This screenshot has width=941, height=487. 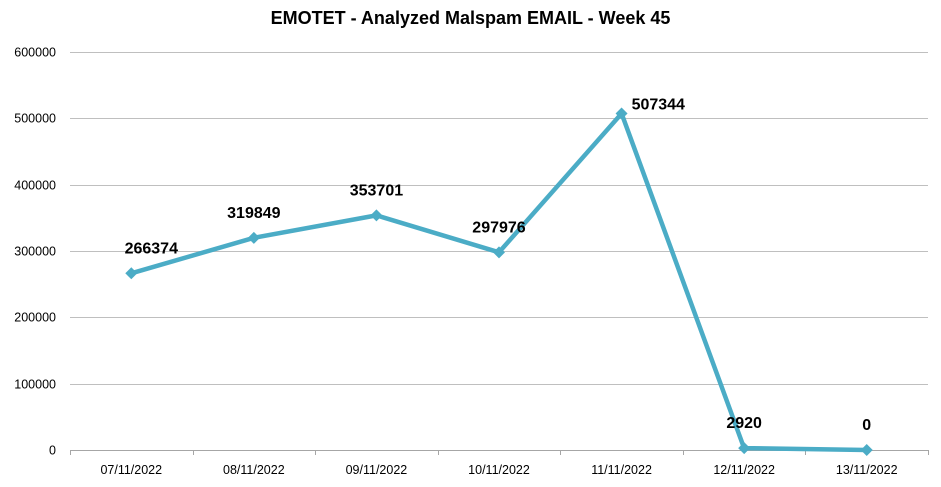 I want to click on x-tick-label: 11/11/2022, so click(x=621, y=470).